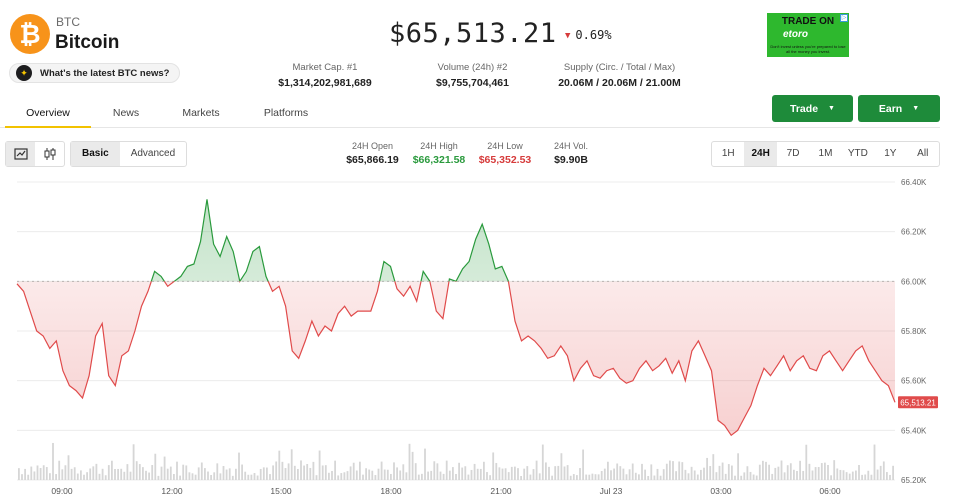 The width and height of the screenshot is (960, 502). What do you see at coordinates (201, 113) in the screenshot?
I see `tab-markets: Markets` at bounding box center [201, 113].